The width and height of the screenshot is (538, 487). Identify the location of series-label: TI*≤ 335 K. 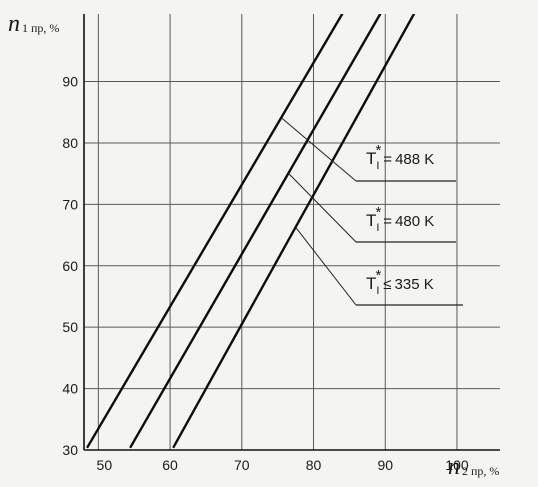
(400, 282).